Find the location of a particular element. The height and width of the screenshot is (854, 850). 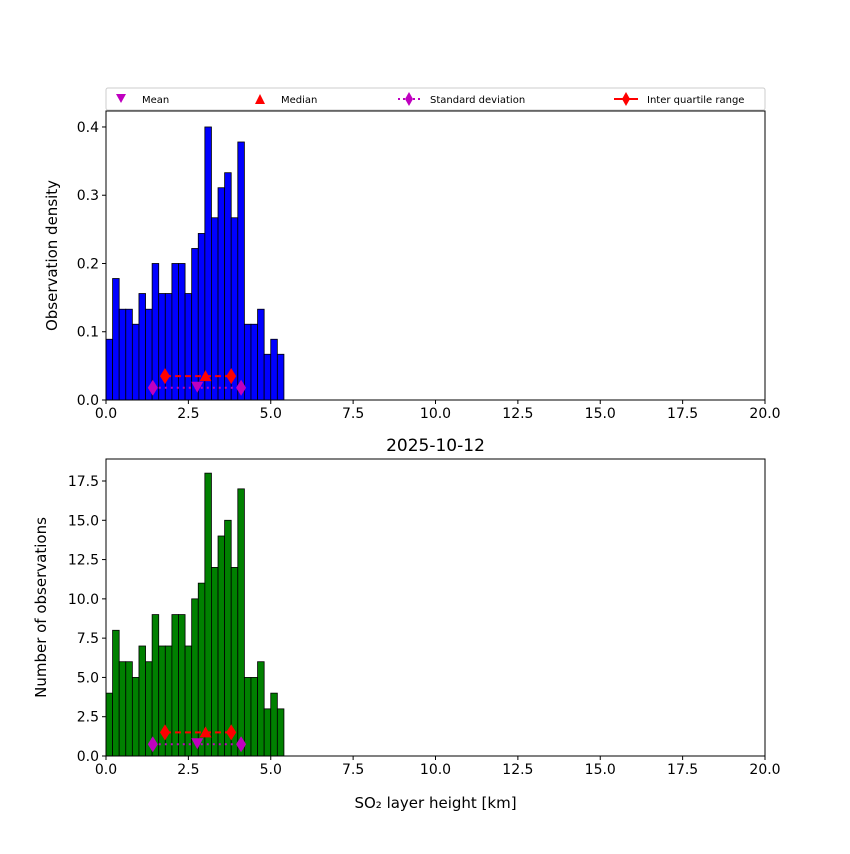

legend-std-label: Standard deviation is located at coordinates (477, 100).